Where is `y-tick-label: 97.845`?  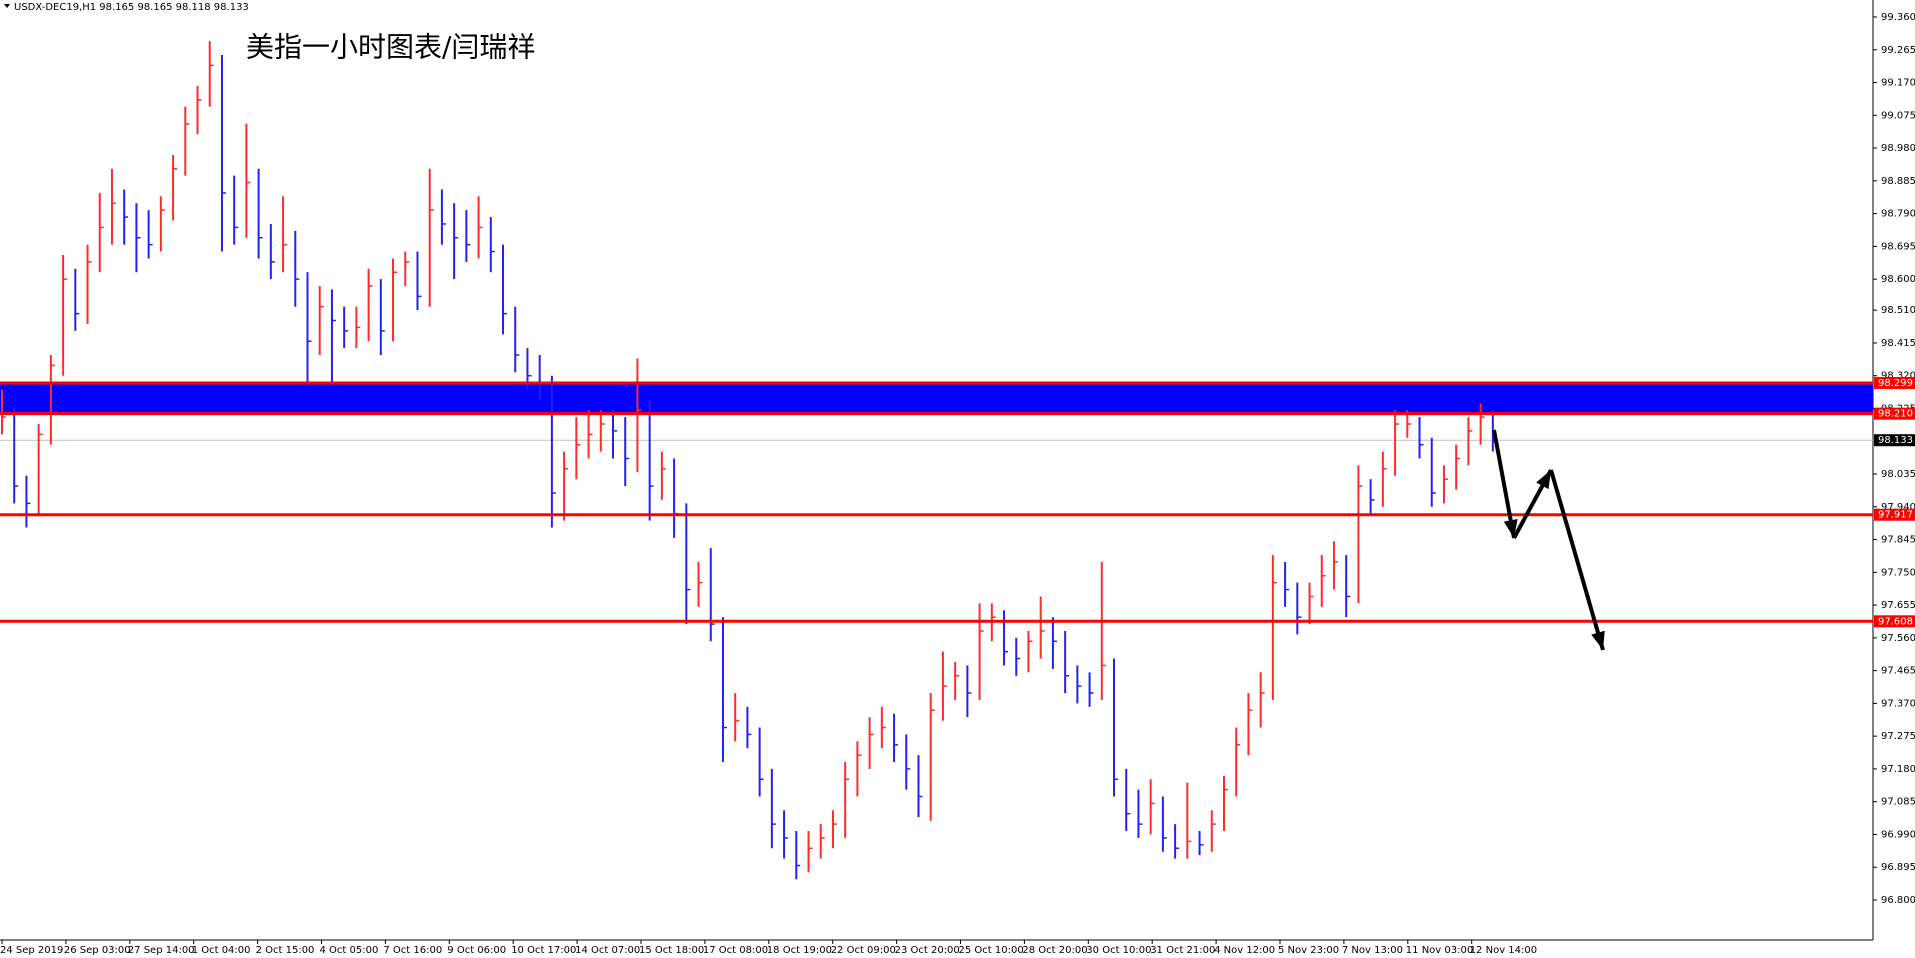 y-tick-label: 97.845 is located at coordinates (1898, 540).